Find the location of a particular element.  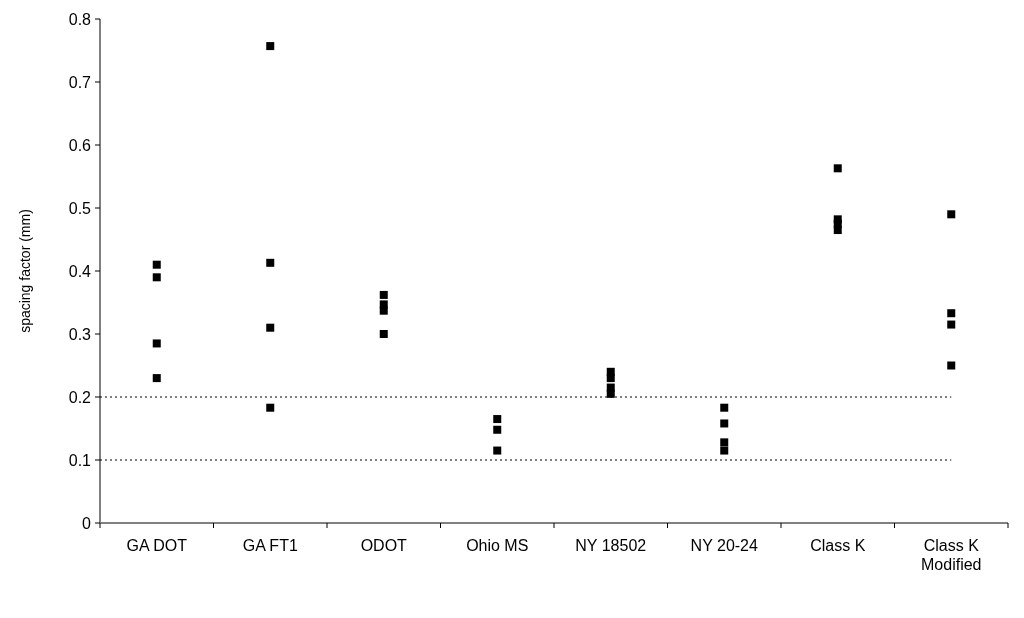

y-axis-title: spacing factor (mm) is located at coordinates (25, 271).